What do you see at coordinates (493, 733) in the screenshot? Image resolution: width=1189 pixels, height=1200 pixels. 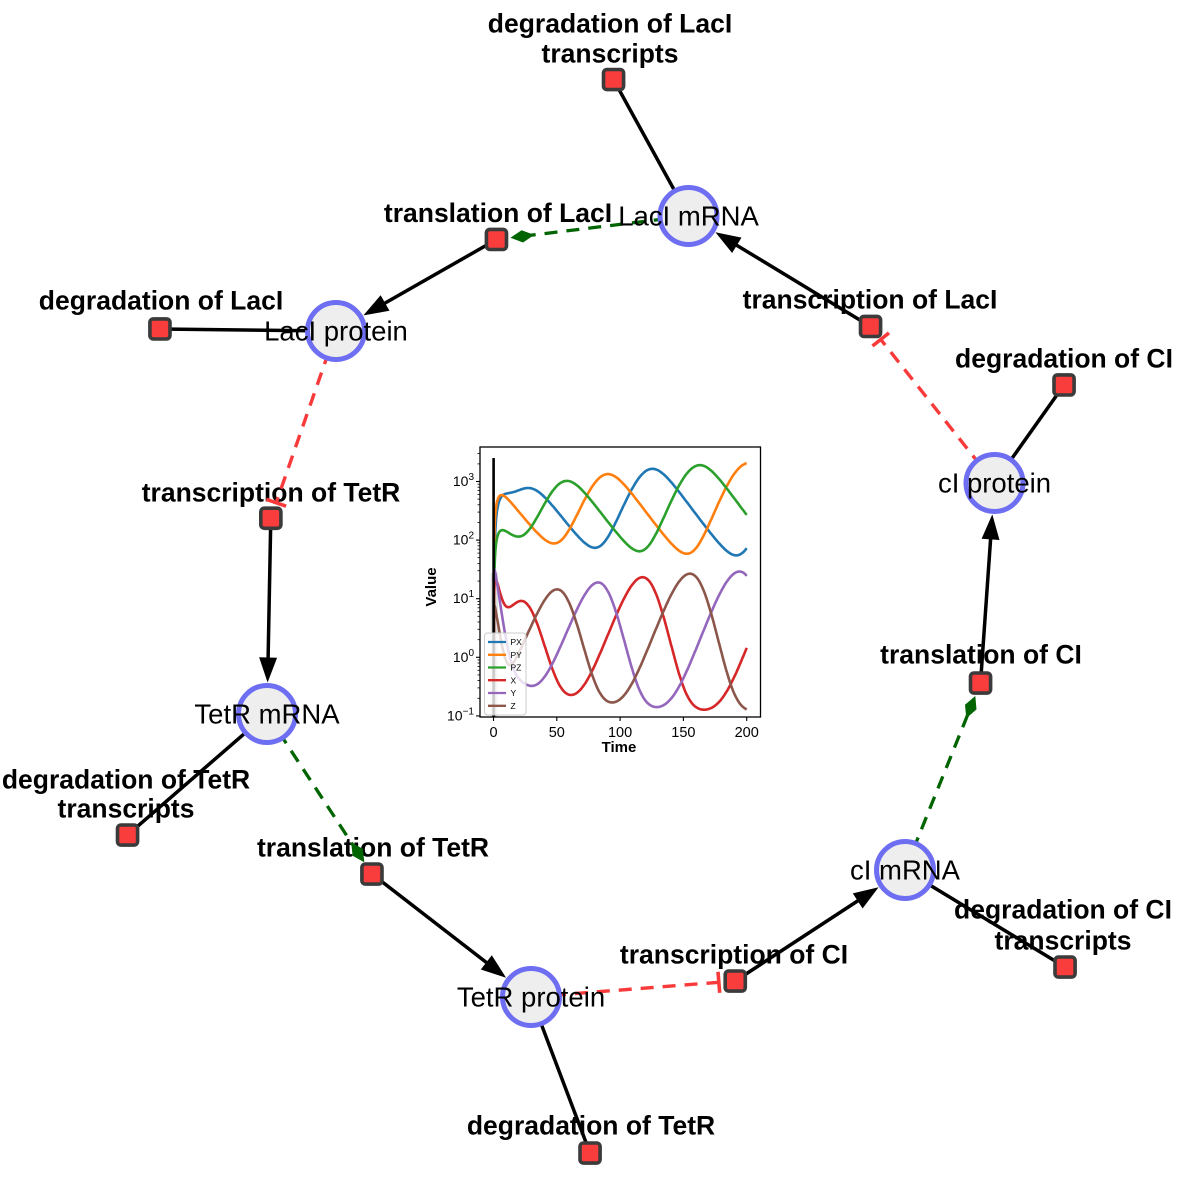 I see `svg-text: 0` at bounding box center [493, 733].